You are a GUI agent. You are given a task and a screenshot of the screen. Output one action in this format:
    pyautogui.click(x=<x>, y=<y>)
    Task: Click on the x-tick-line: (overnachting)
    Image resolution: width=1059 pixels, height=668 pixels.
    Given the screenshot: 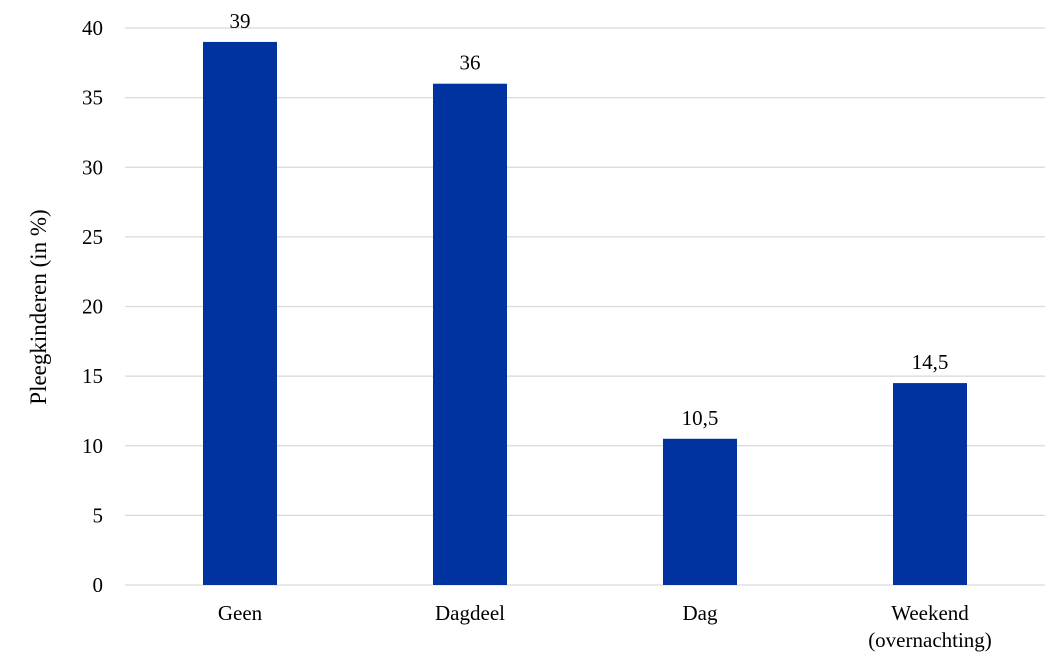 What is the action you would take?
    pyautogui.click(x=930, y=640)
    